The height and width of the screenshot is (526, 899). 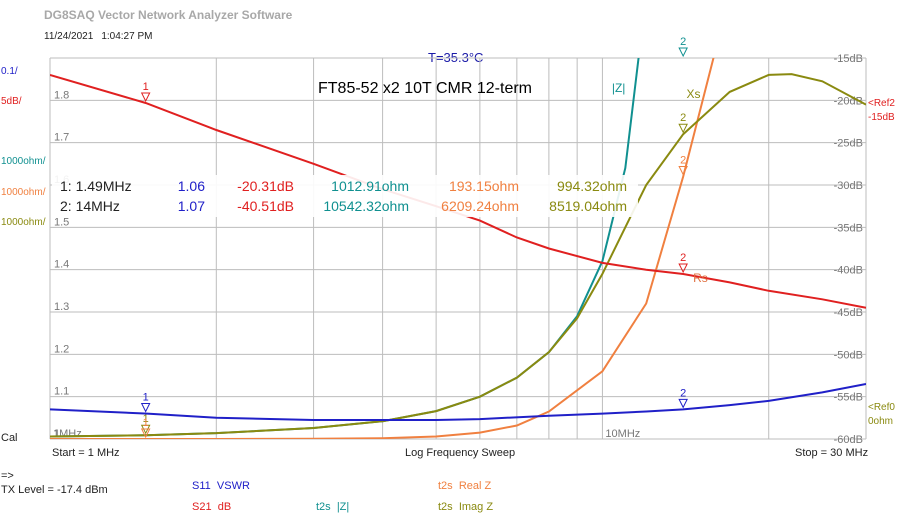 I want to click on left-tick-label: 1.7, so click(x=61, y=138).